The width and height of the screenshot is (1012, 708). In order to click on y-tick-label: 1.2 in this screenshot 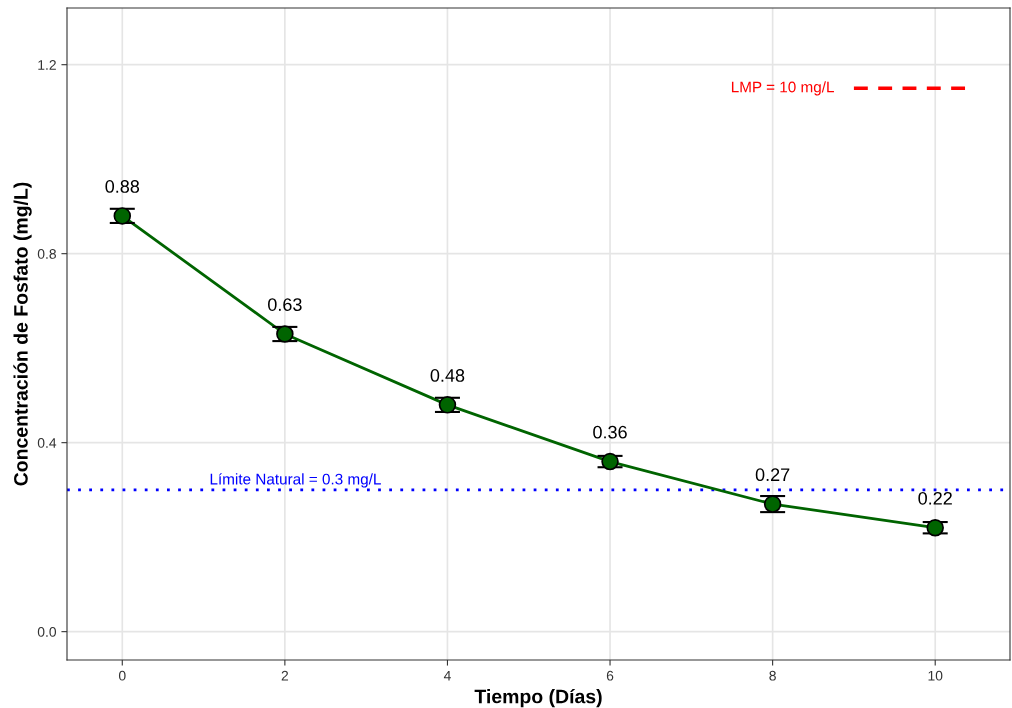, I will do `click(47, 65)`.